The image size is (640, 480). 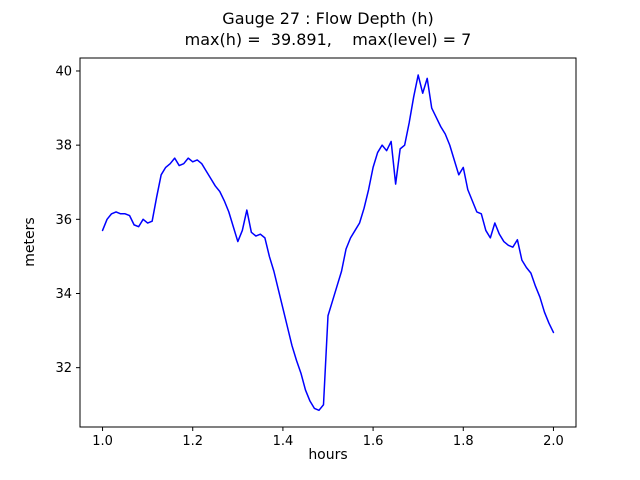 I want to click on y-tick-label: 36, so click(x=63, y=220).